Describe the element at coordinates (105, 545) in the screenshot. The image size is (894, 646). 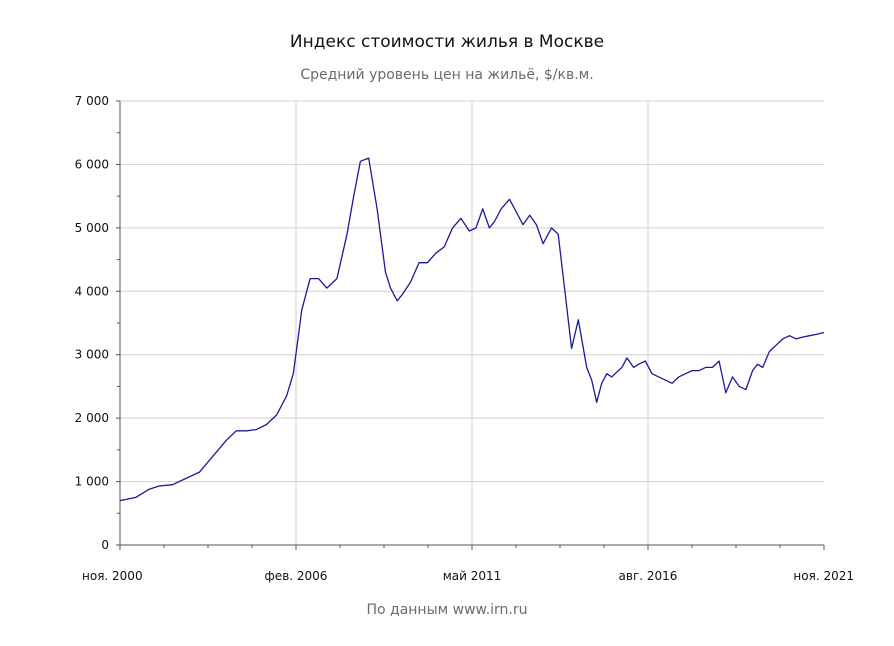
I see `y-tick-label: 0` at that location.